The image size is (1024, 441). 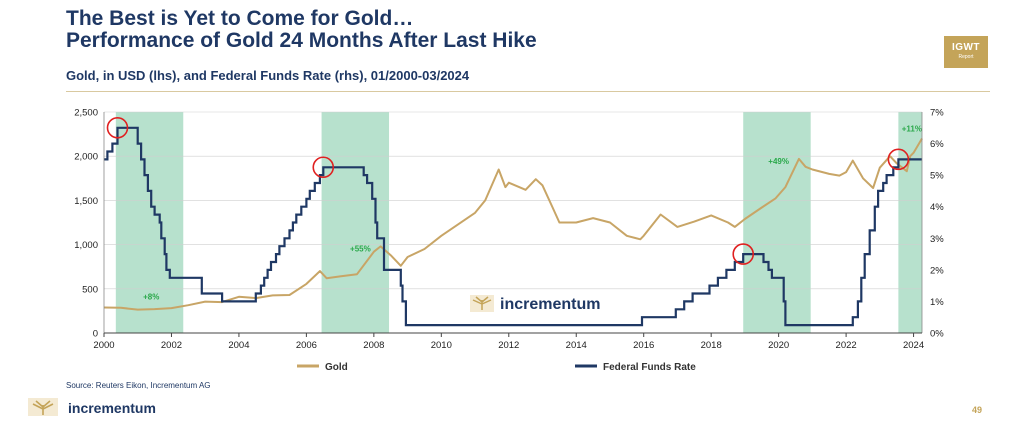 What do you see at coordinates (482, 303) in the screenshot?
I see `tree-logo-icon` at bounding box center [482, 303].